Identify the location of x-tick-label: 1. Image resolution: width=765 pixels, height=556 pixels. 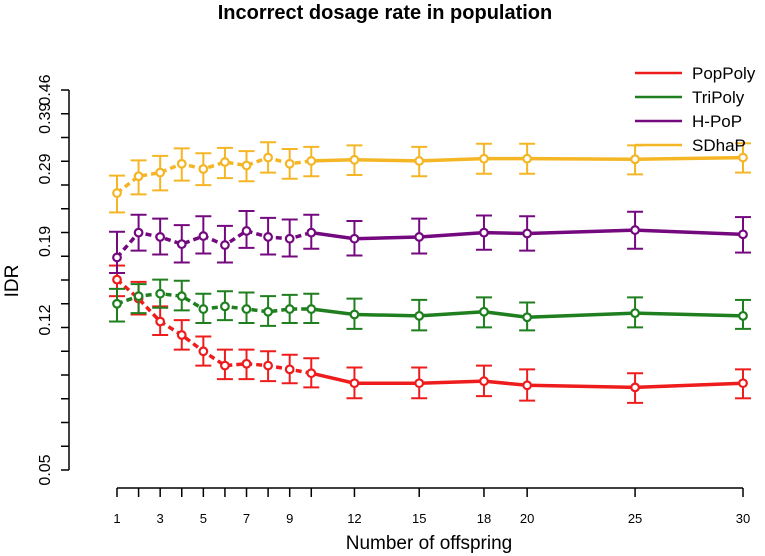
(116, 518).